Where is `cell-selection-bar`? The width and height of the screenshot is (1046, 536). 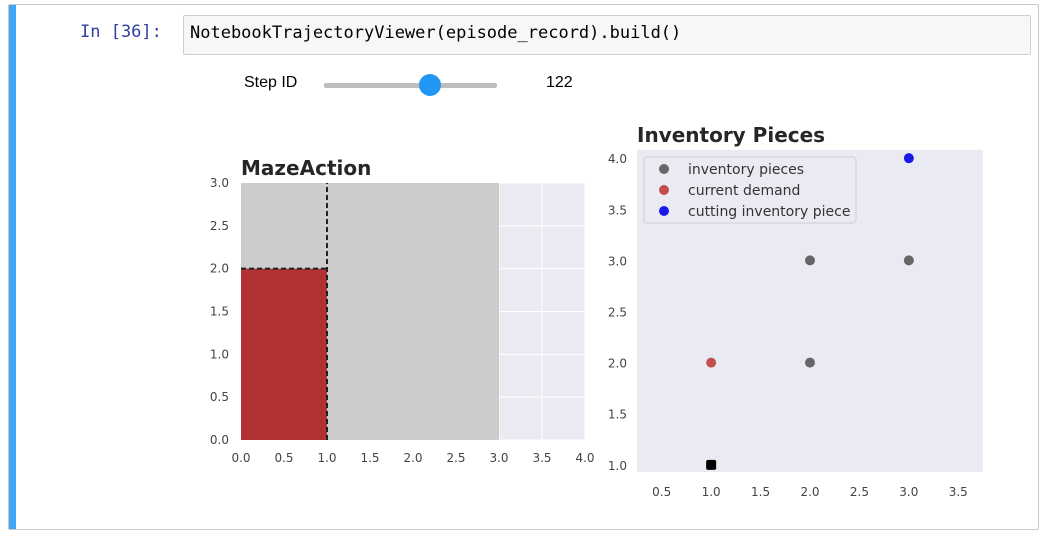 cell-selection-bar is located at coordinates (12, 267).